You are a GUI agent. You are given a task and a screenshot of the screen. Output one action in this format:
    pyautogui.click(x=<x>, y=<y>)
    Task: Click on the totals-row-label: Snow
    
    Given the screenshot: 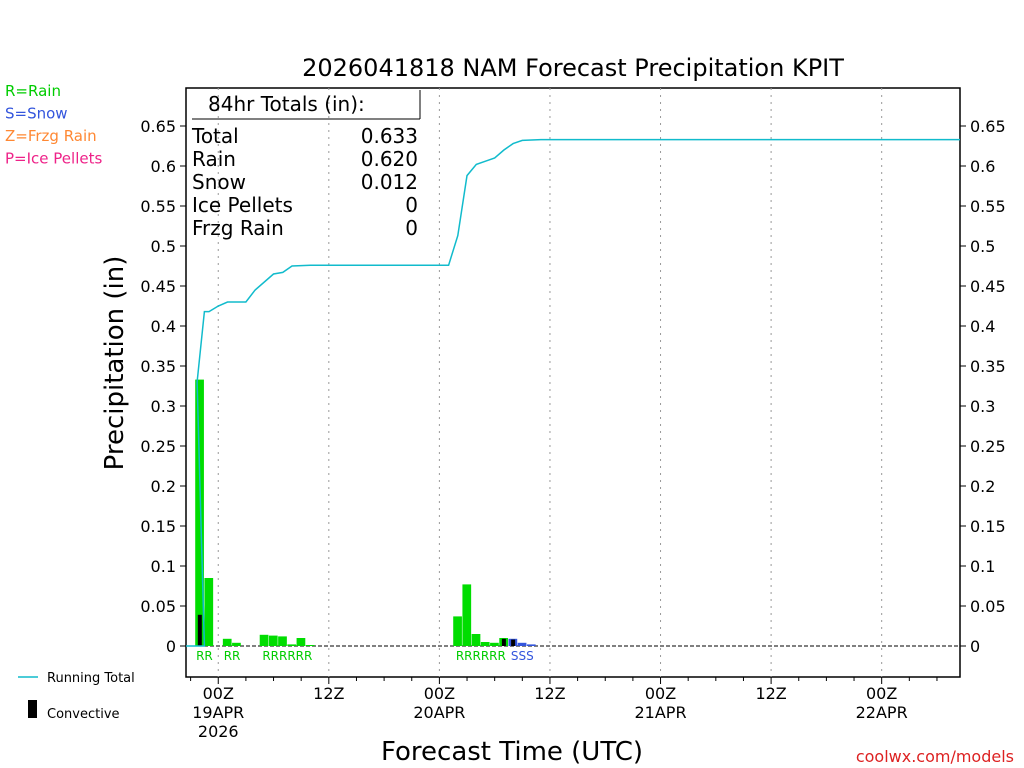 What is the action you would take?
    pyautogui.click(x=219, y=182)
    